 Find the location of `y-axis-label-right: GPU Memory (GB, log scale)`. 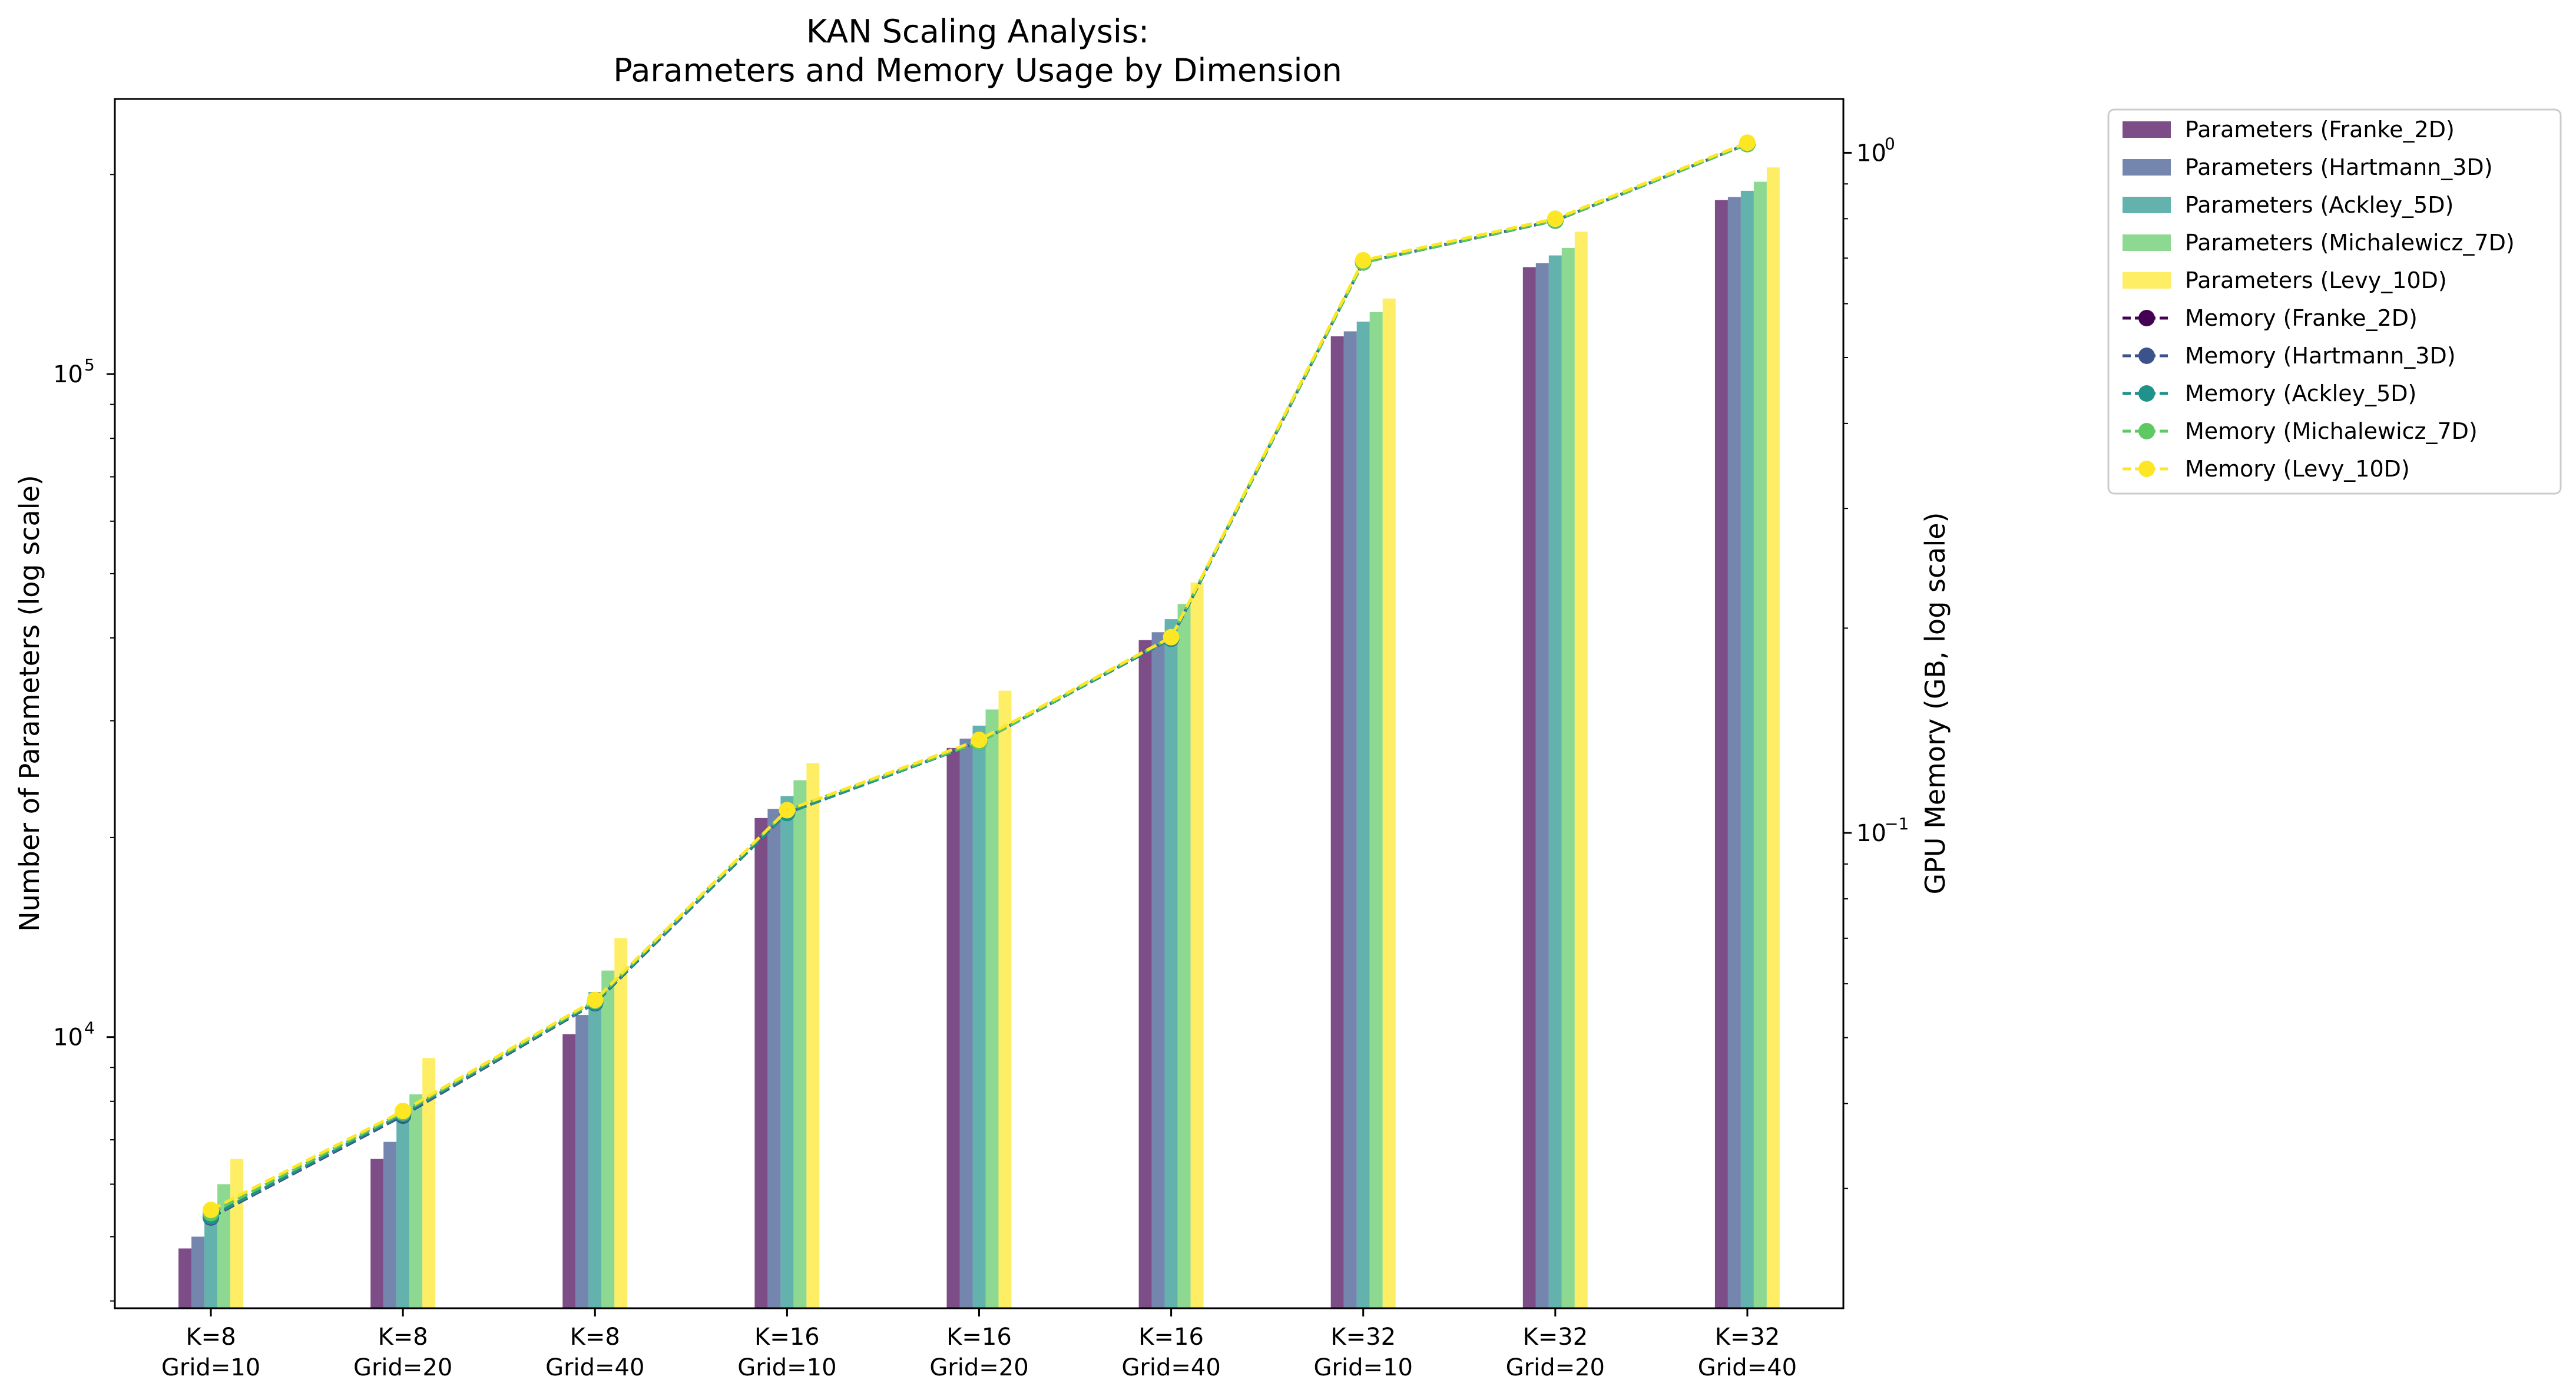

y-axis-label-right: GPU Memory (GB, log scale) is located at coordinates (1935, 703).